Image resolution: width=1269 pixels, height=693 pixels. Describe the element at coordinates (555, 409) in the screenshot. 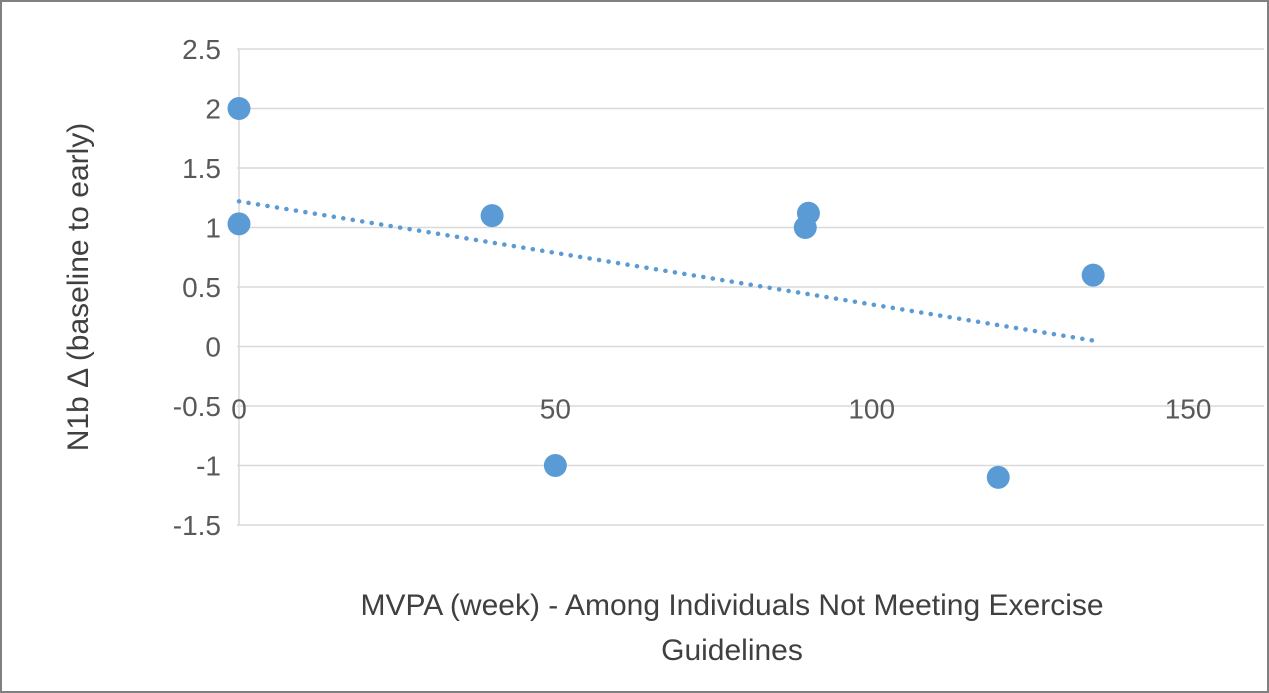

I see `x-tick-label: 50` at that location.